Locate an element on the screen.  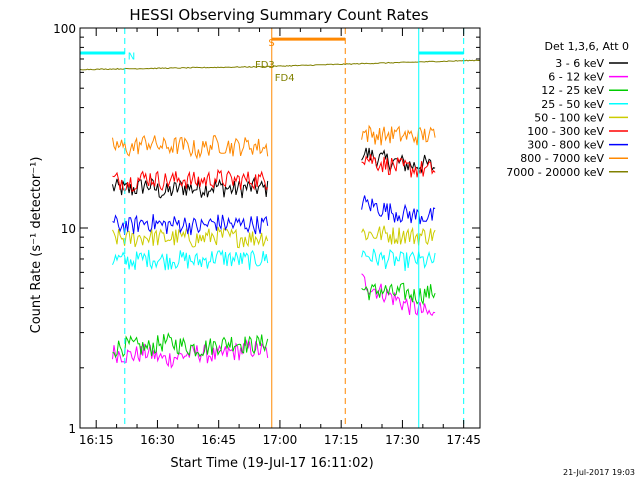
legend-label-6: 100 - 300 keV is located at coordinates (565, 131).